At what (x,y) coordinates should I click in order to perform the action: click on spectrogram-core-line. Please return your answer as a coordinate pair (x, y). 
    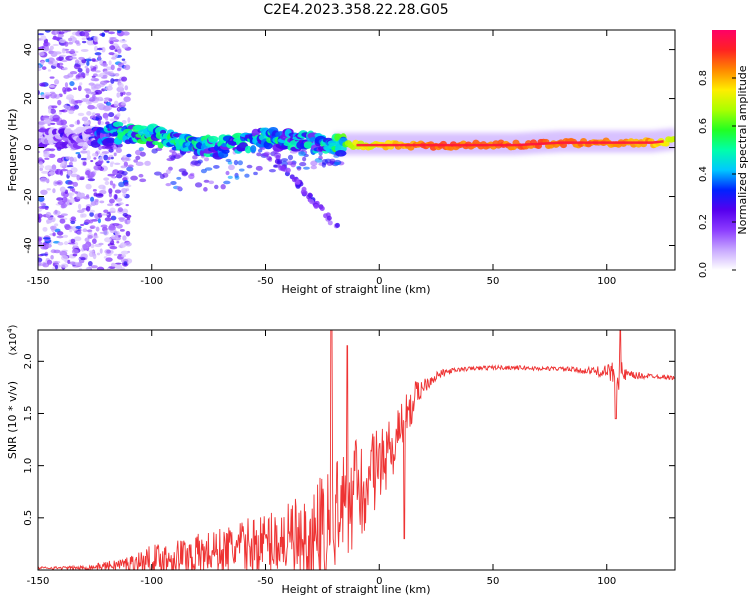
    Looking at the image, I should click on (510, 143).